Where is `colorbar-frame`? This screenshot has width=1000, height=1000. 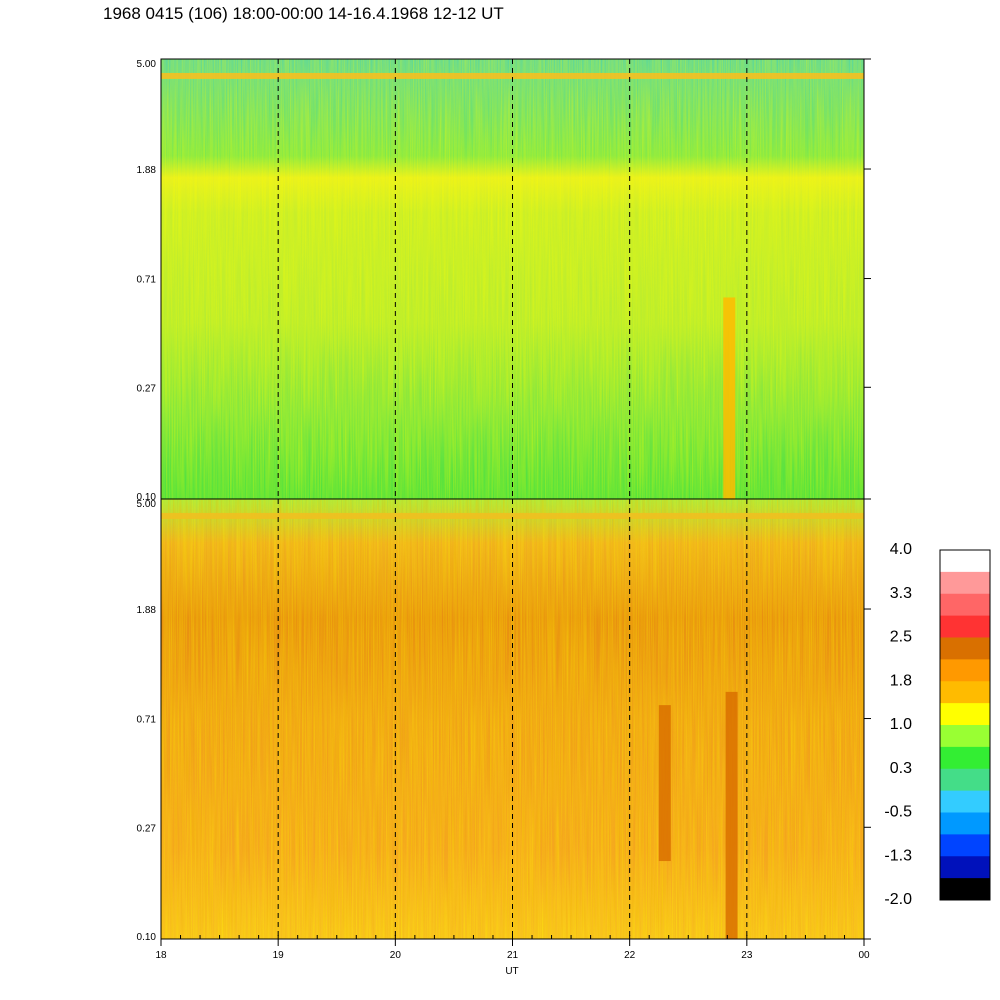
colorbar-frame is located at coordinates (965, 725).